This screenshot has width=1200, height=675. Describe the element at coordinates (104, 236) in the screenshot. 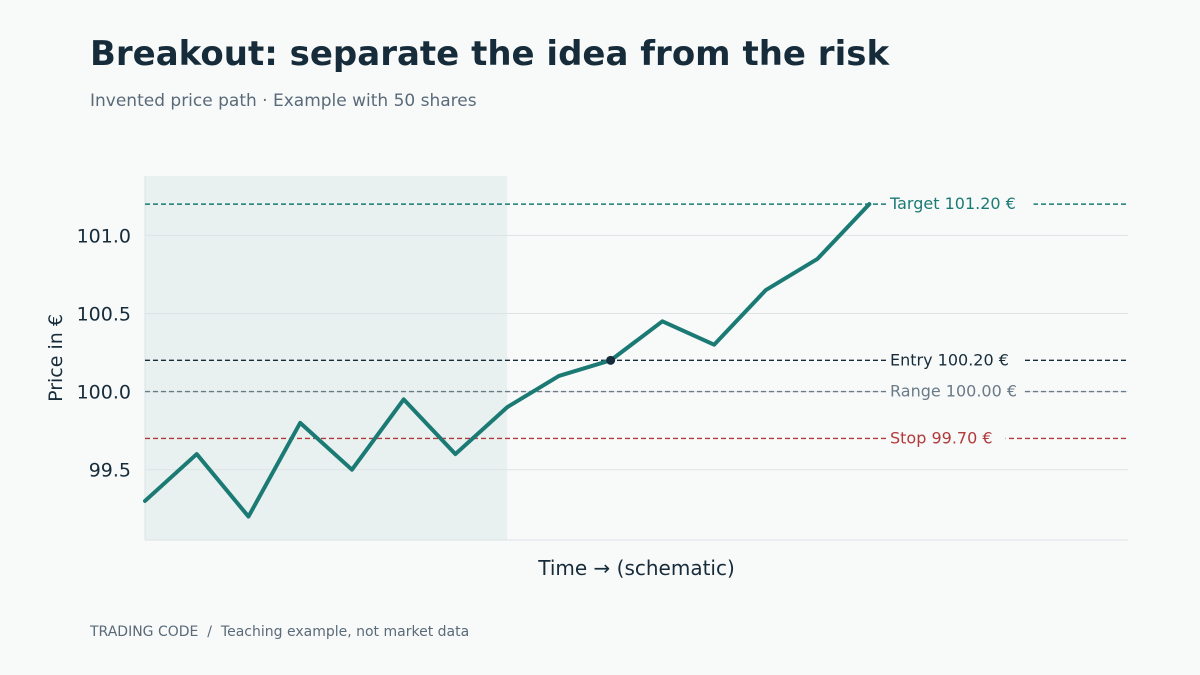

I see `y-tick-label: 101.0` at that location.